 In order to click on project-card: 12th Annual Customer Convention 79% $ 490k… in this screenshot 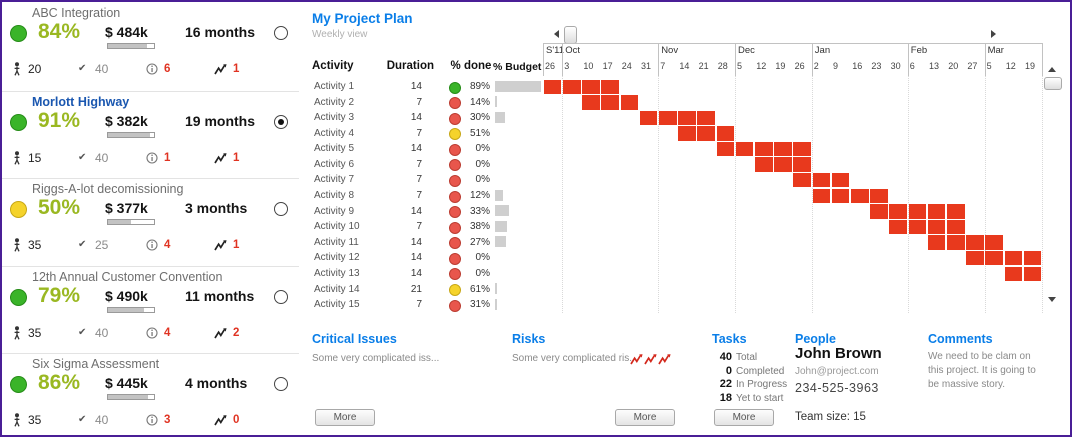, I will do `click(150, 309)`.